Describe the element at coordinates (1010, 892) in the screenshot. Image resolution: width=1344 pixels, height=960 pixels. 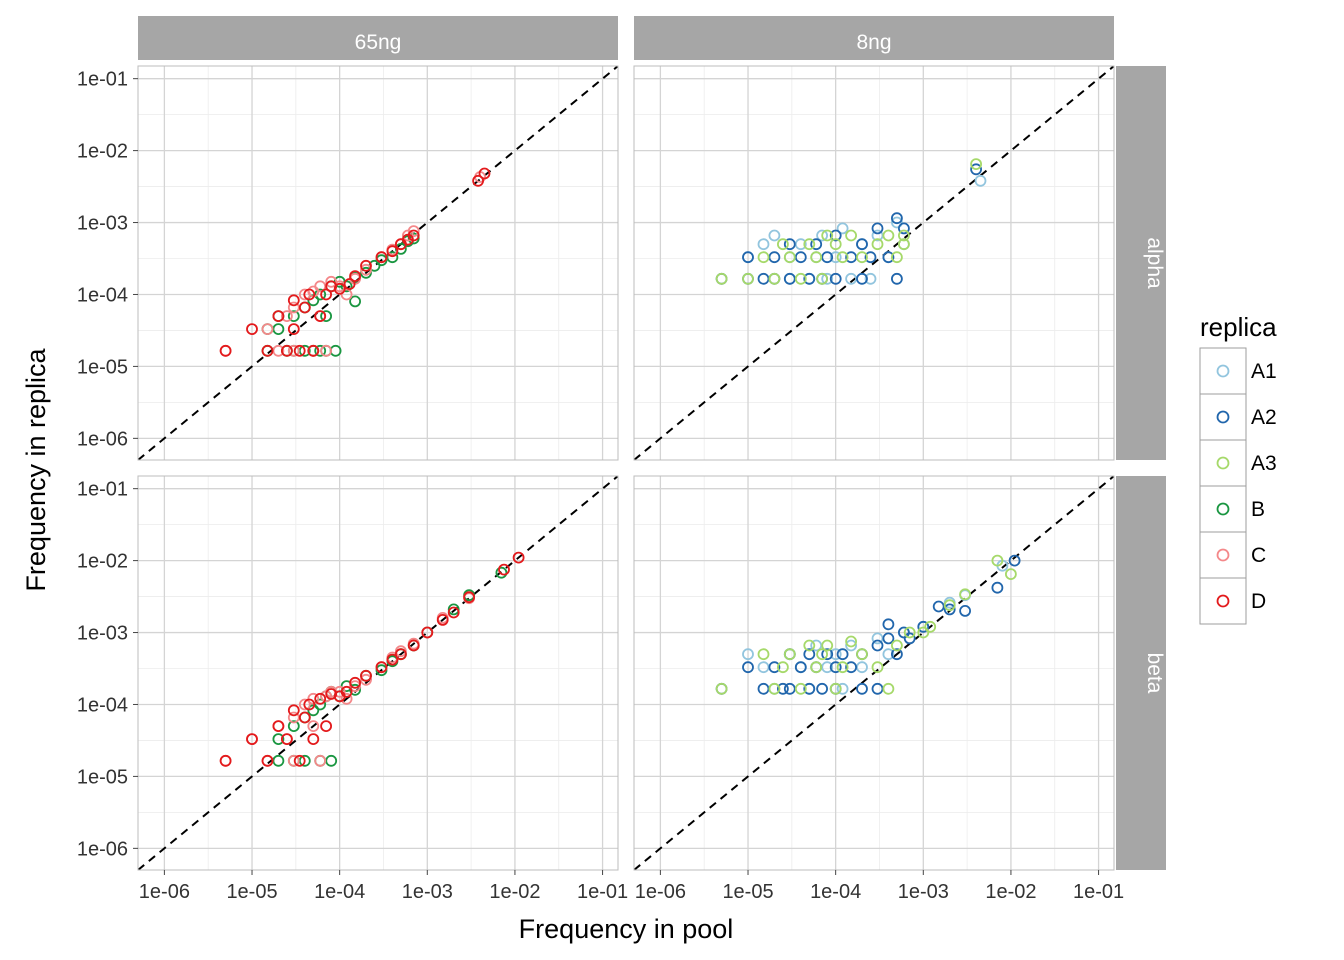
I see `x-tick-label: 1e-02` at that location.